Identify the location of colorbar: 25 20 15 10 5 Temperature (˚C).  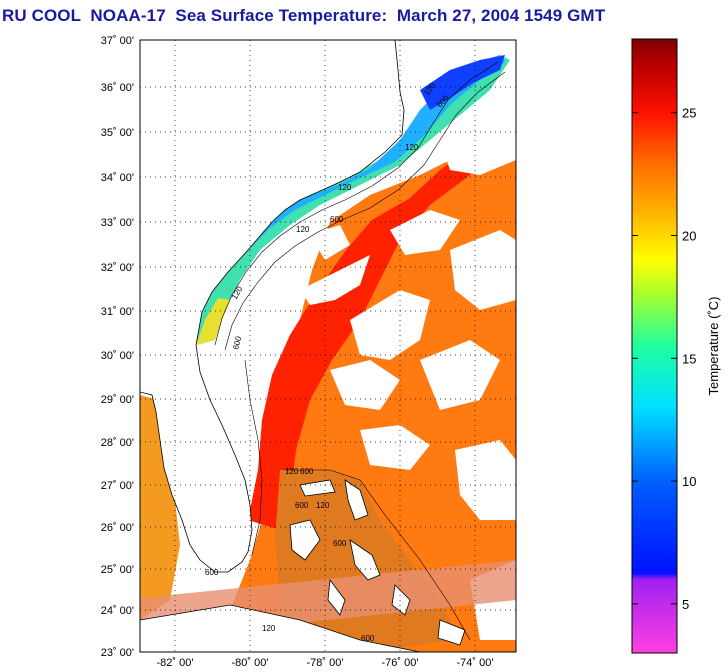
(676, 346).